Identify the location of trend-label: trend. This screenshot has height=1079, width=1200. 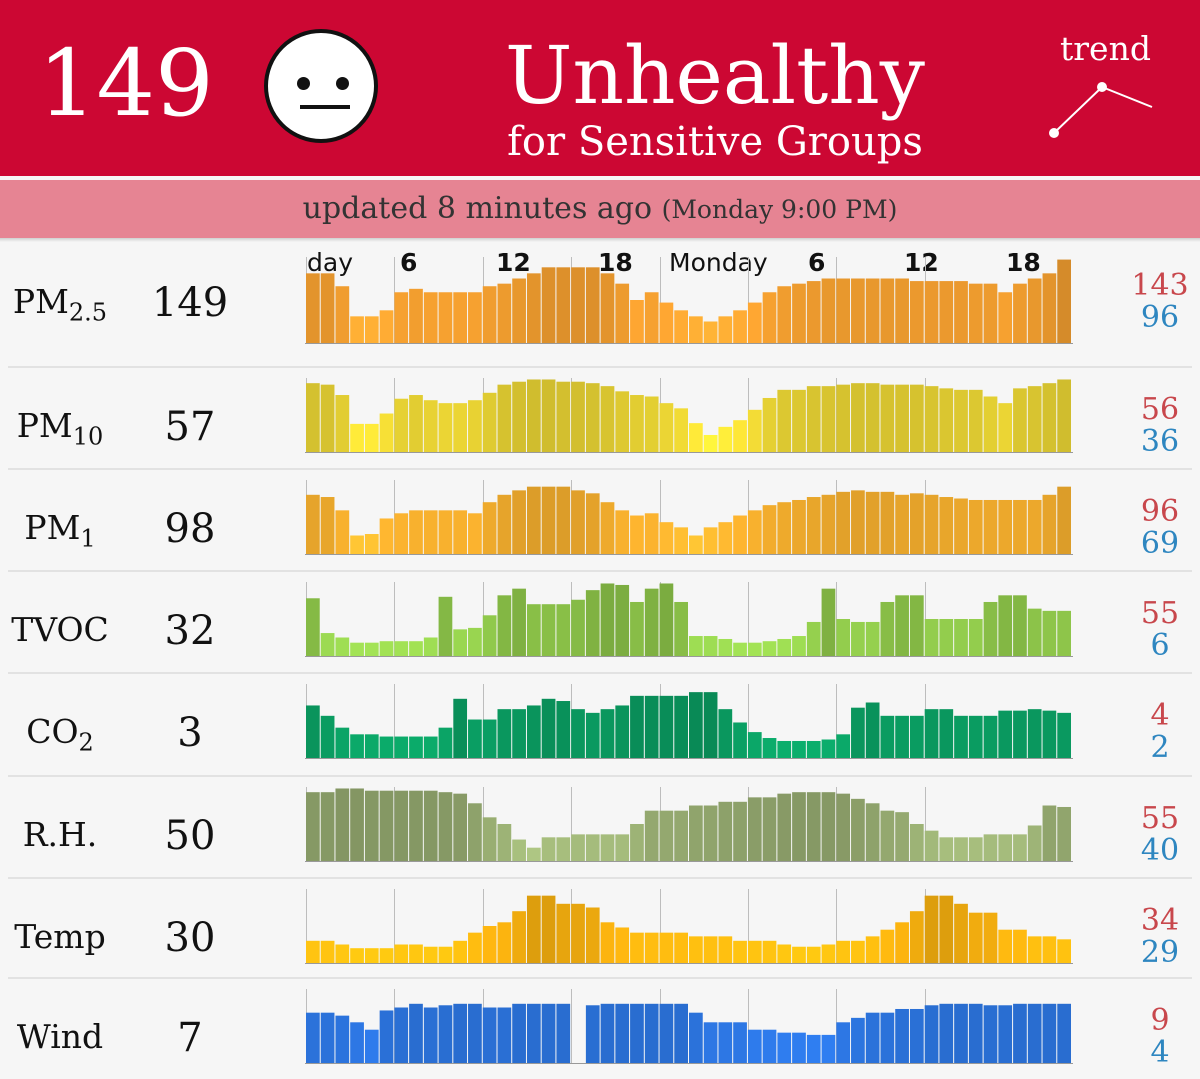
(1105, 48).